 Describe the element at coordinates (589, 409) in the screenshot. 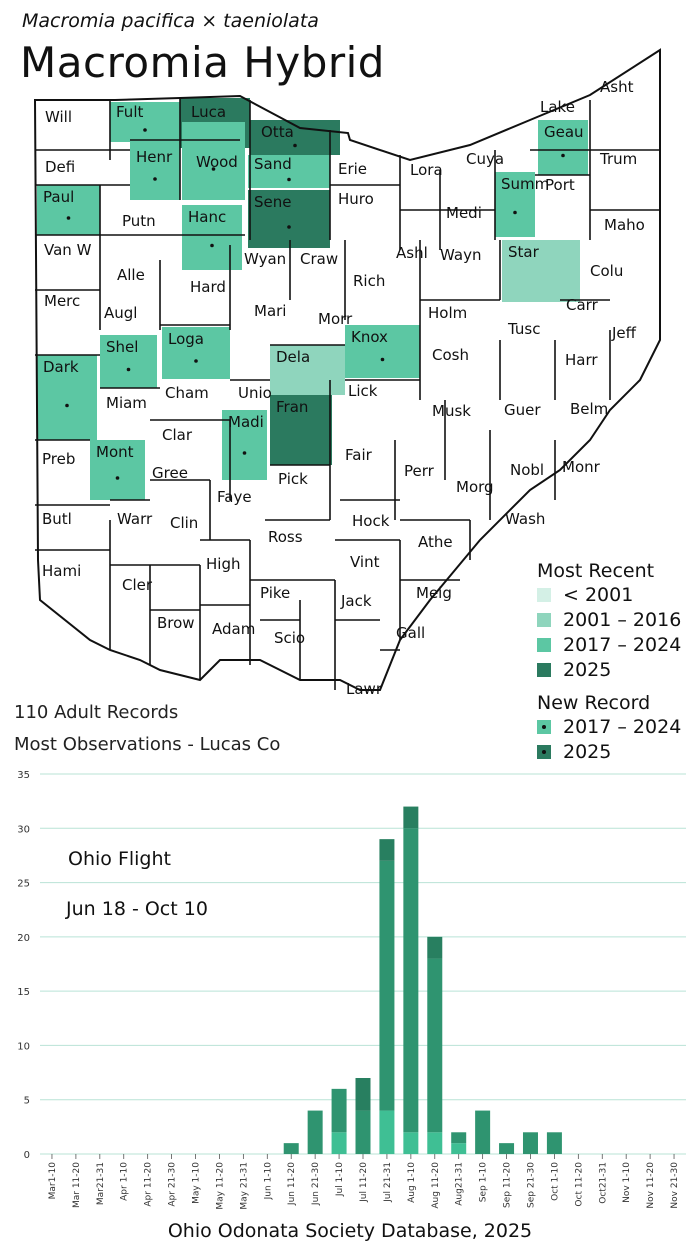

I see `county-label-55: Belm` at that location.